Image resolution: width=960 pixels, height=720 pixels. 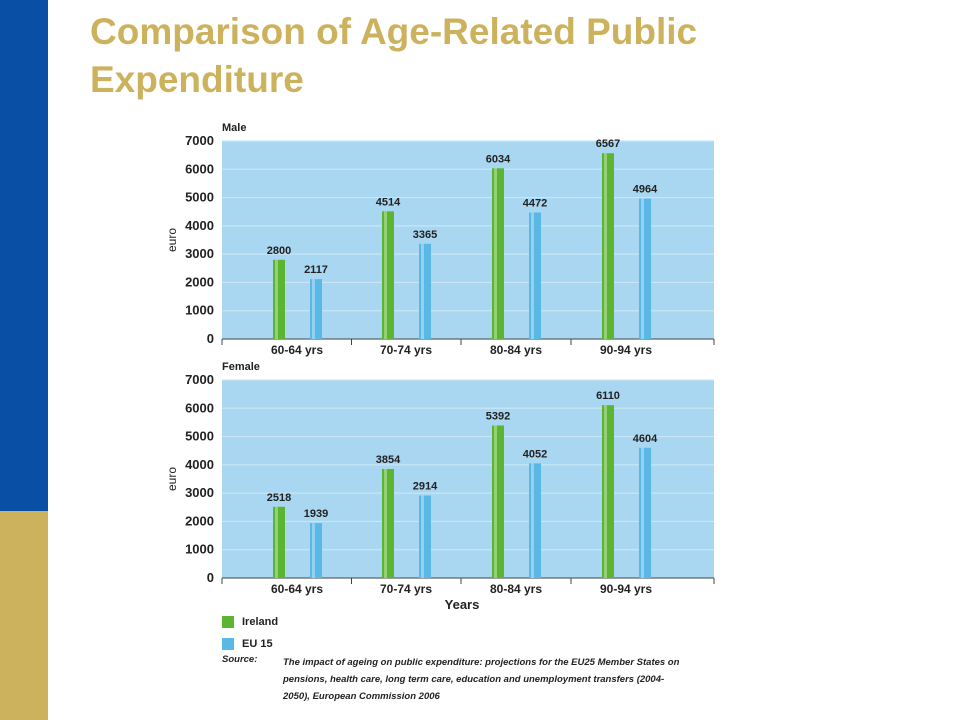 What do you see at coordinates (425, 487) in the screenshot?
I see `panel-1-data-label: 2914` at bounding box center [425, 487].